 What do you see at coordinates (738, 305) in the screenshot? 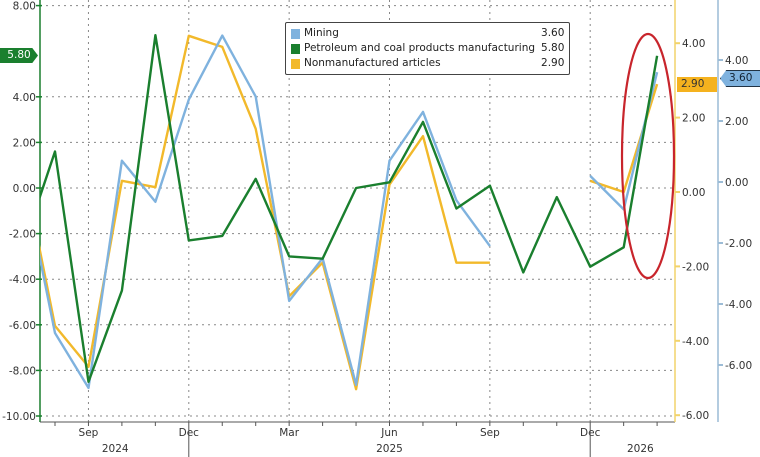
I see `y-tick-label-right-outer: -4.00` at bounding box center [738, 305].